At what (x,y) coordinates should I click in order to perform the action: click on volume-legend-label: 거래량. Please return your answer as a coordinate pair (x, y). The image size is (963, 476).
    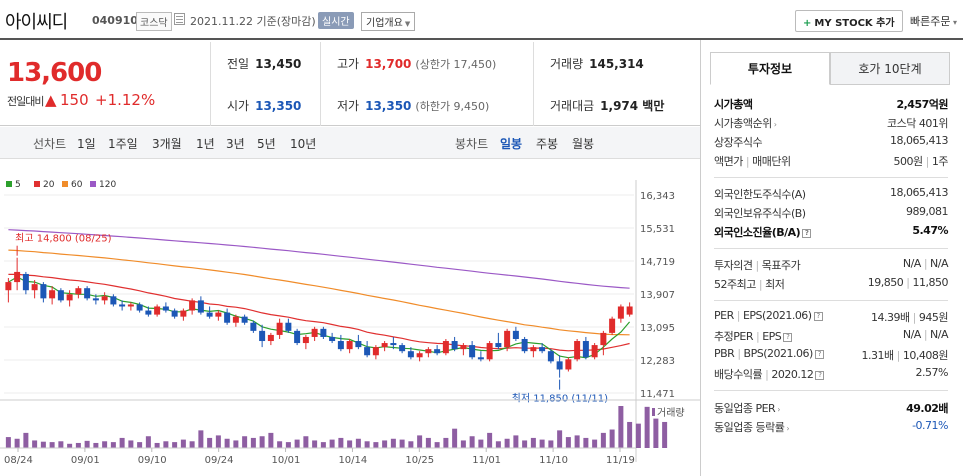
    Looking at the image, I should click on (671, 413).